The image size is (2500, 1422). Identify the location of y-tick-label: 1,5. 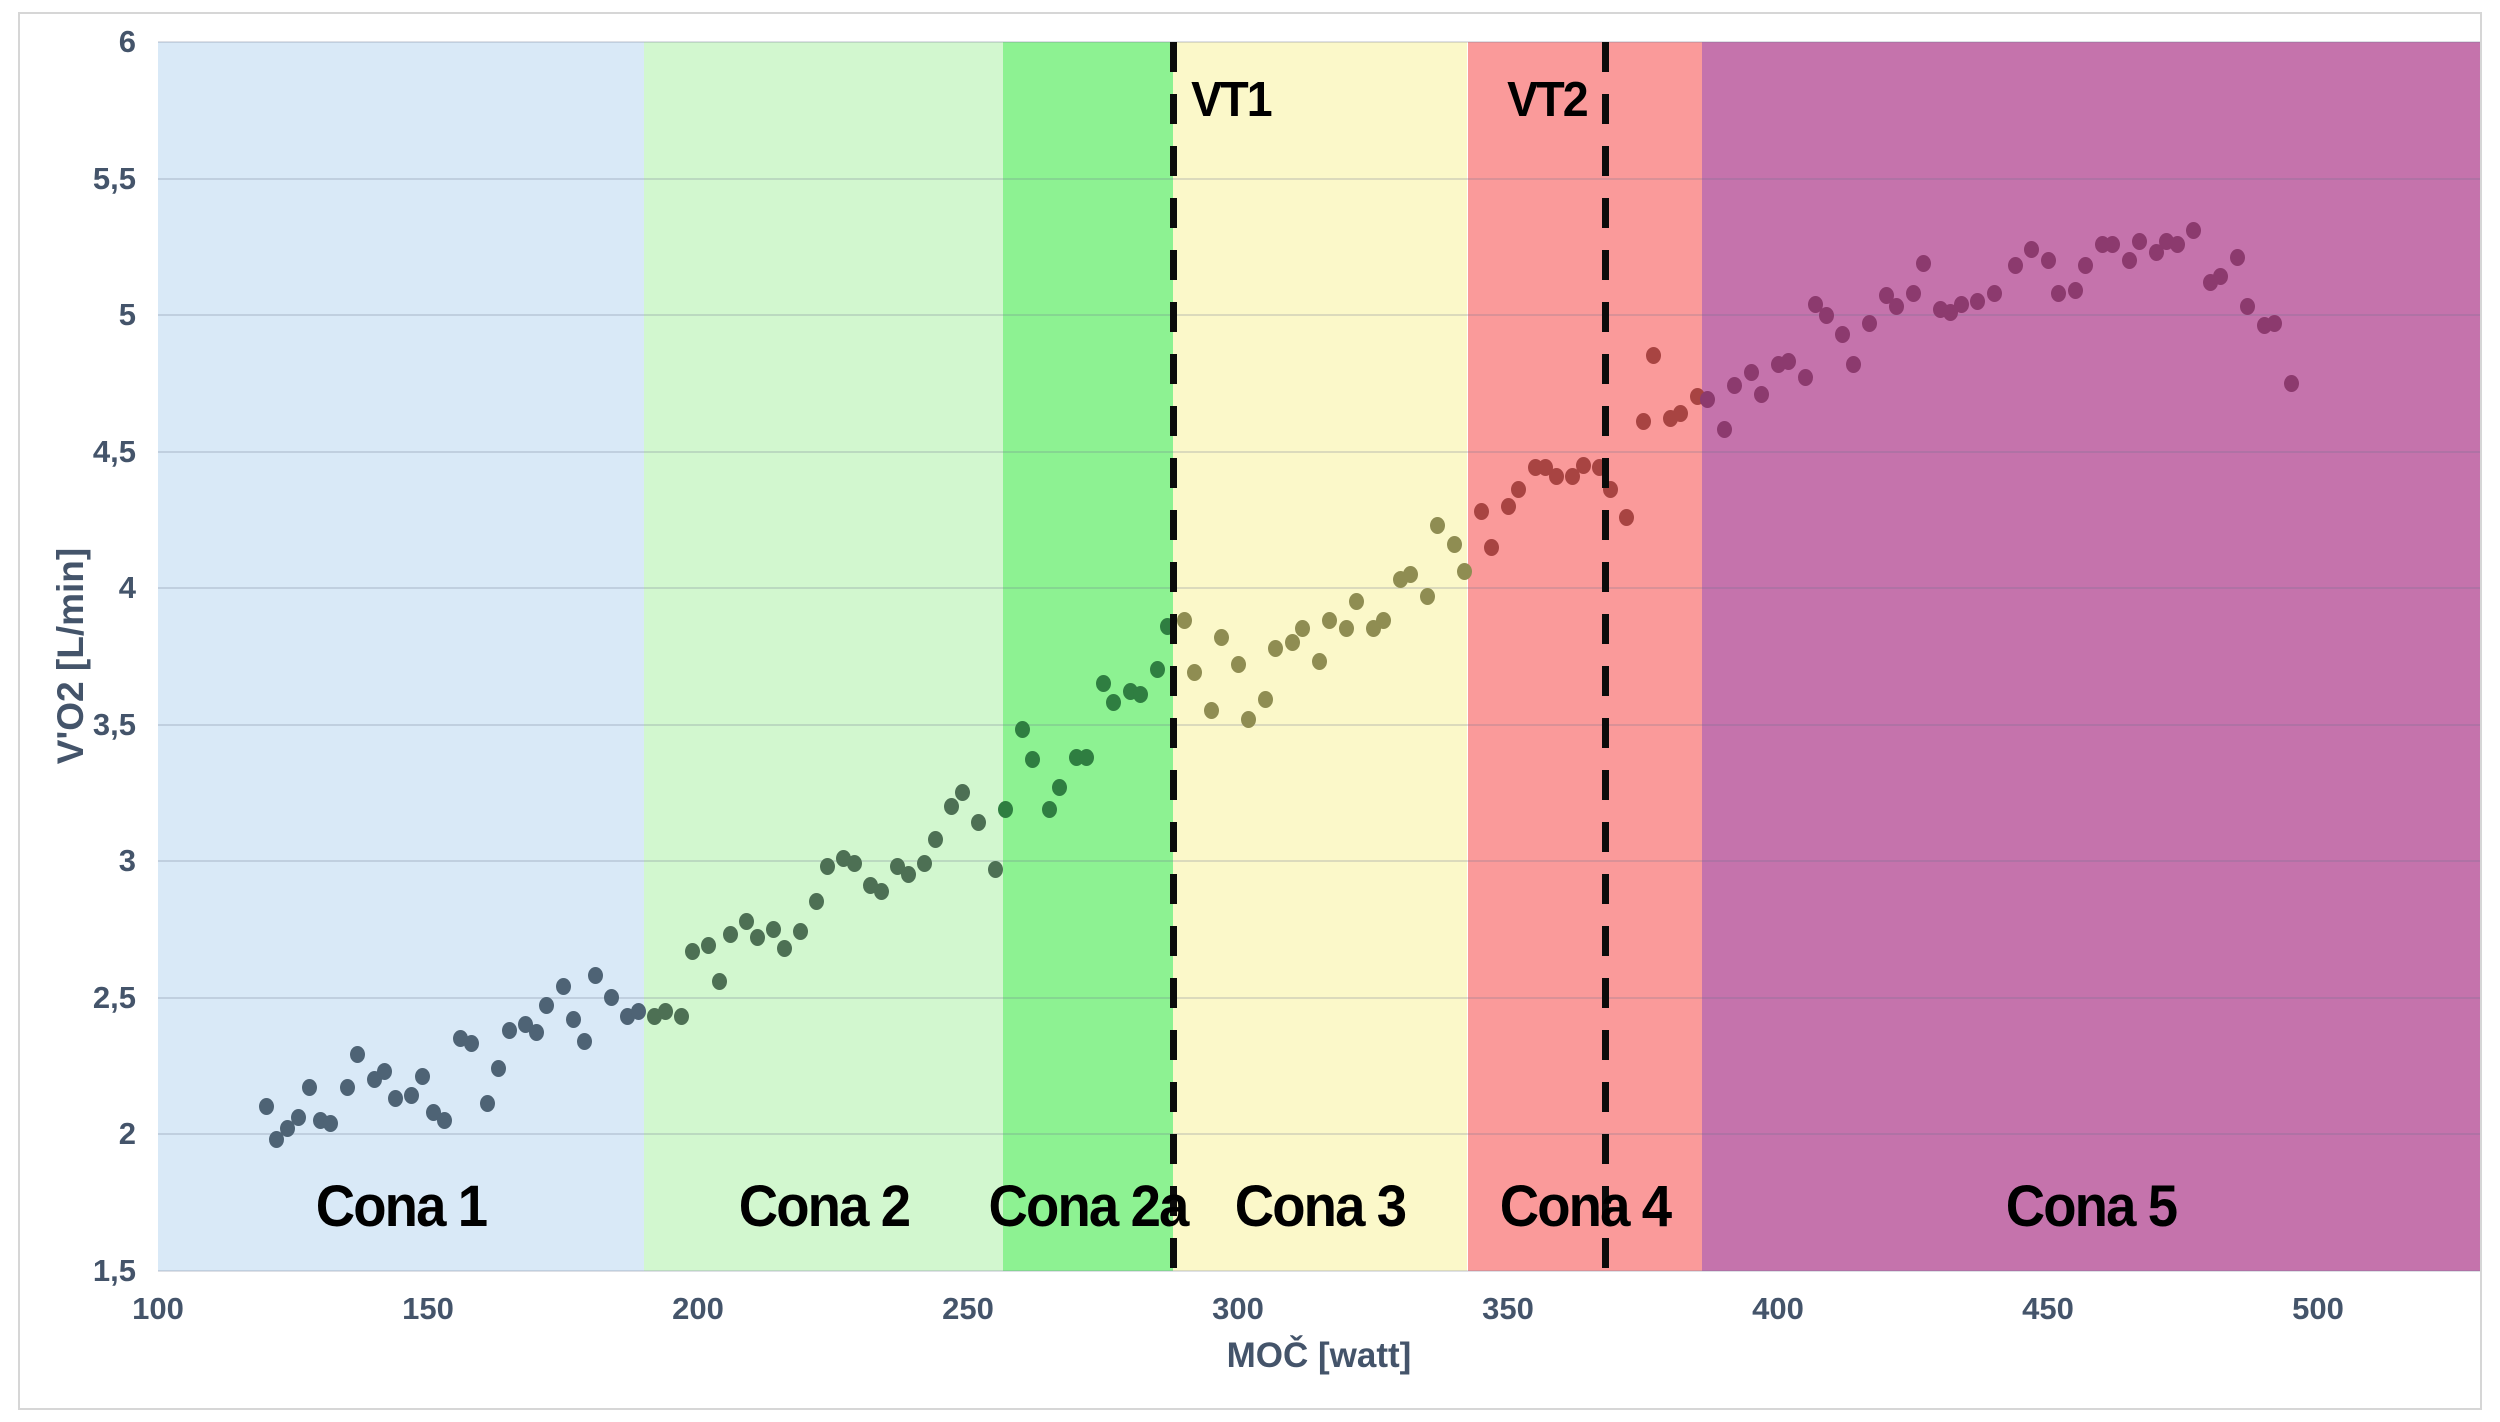
(114, 1270).